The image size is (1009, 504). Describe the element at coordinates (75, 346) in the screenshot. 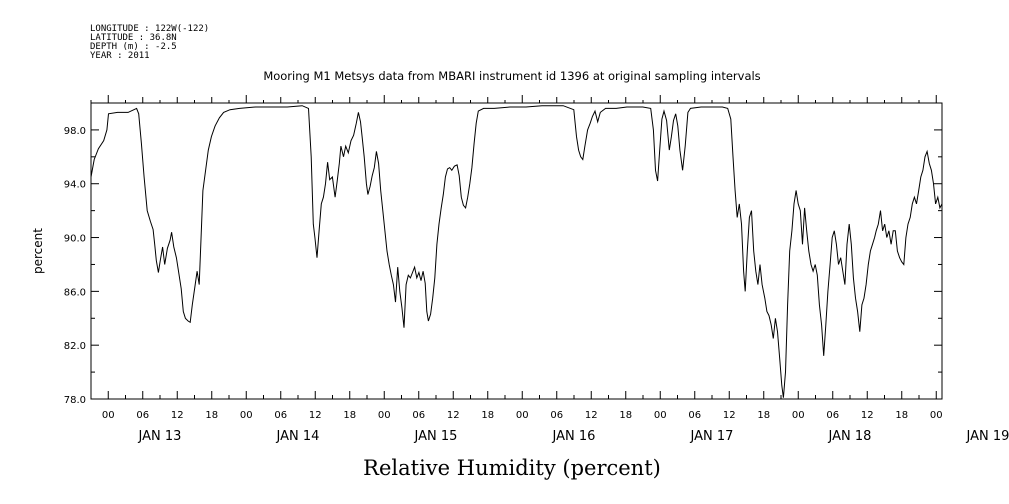

I see `y-tick-label: 82.0` at that location.